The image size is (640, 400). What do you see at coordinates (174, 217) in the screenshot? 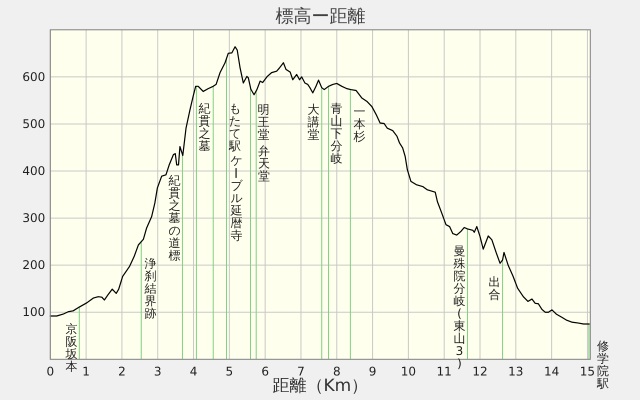
I see `ref-line-label: 紀貫之墓の道標` at bounding box center [174, 217].